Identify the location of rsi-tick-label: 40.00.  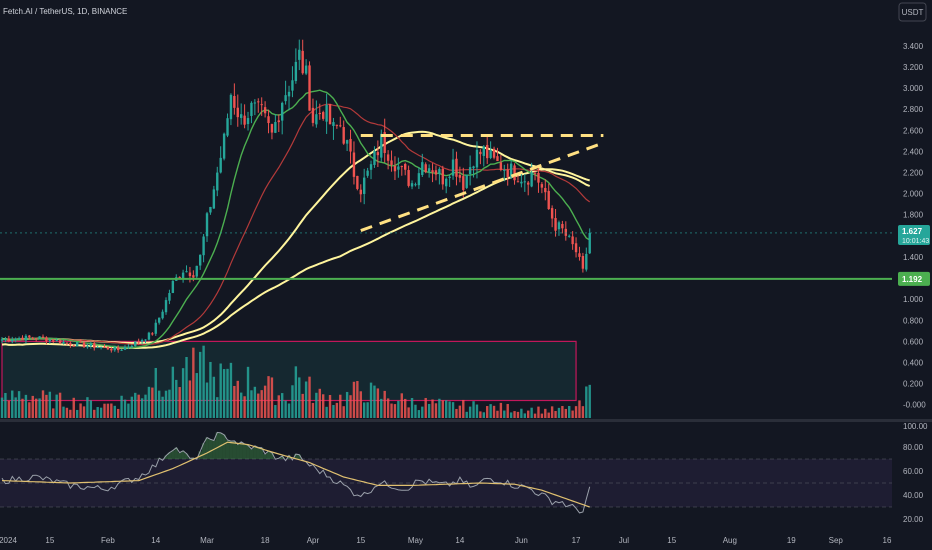
(913, 495).